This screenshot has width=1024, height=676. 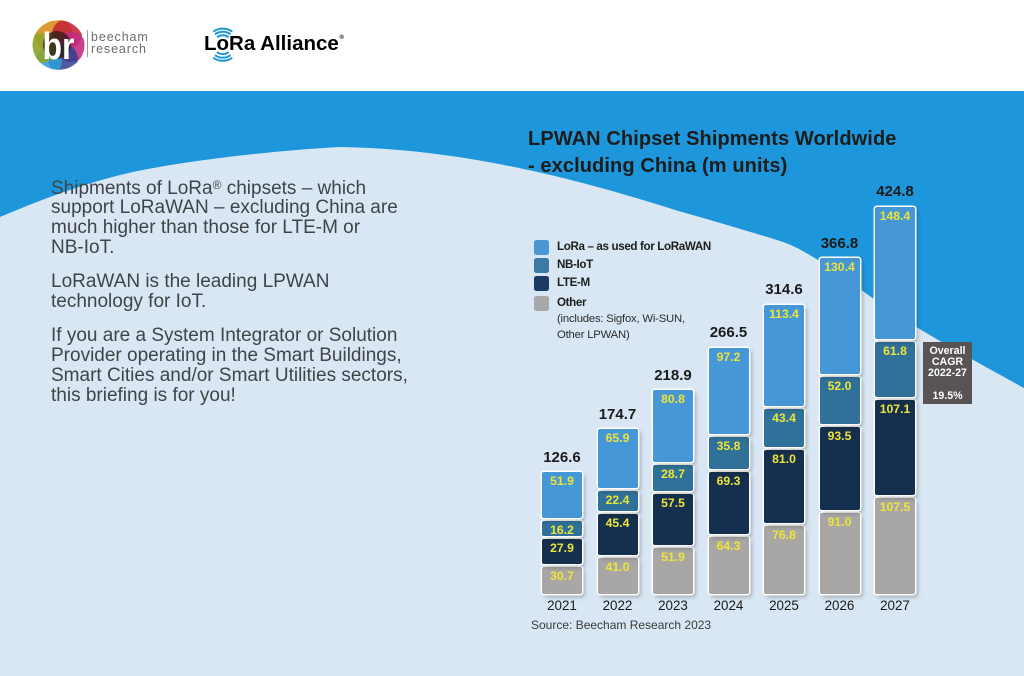 What do you see at coordinates (271, 43) in the screenshot?
I see `svg-text: LoRa Alliance` at bounding box center [271, 43].